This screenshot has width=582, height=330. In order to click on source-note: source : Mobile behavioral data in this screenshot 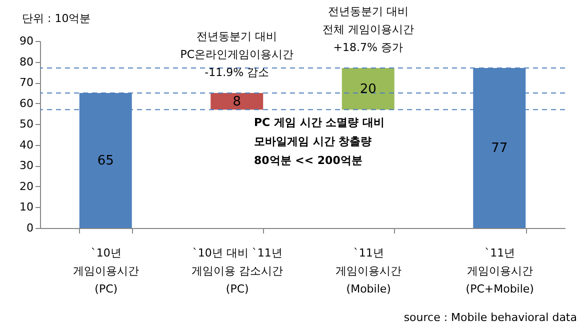, I will do `click(490, 317)`.